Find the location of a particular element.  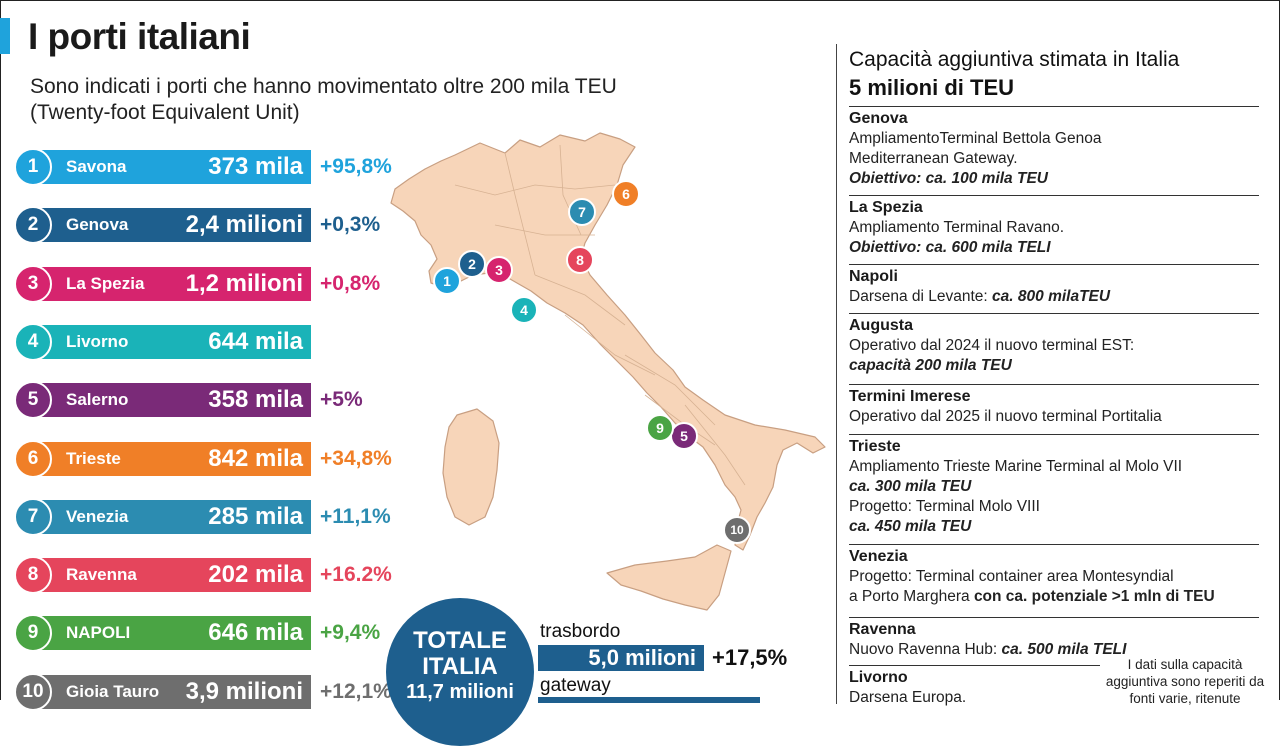

port-name: Livorno is located at coordinates (97, 341).